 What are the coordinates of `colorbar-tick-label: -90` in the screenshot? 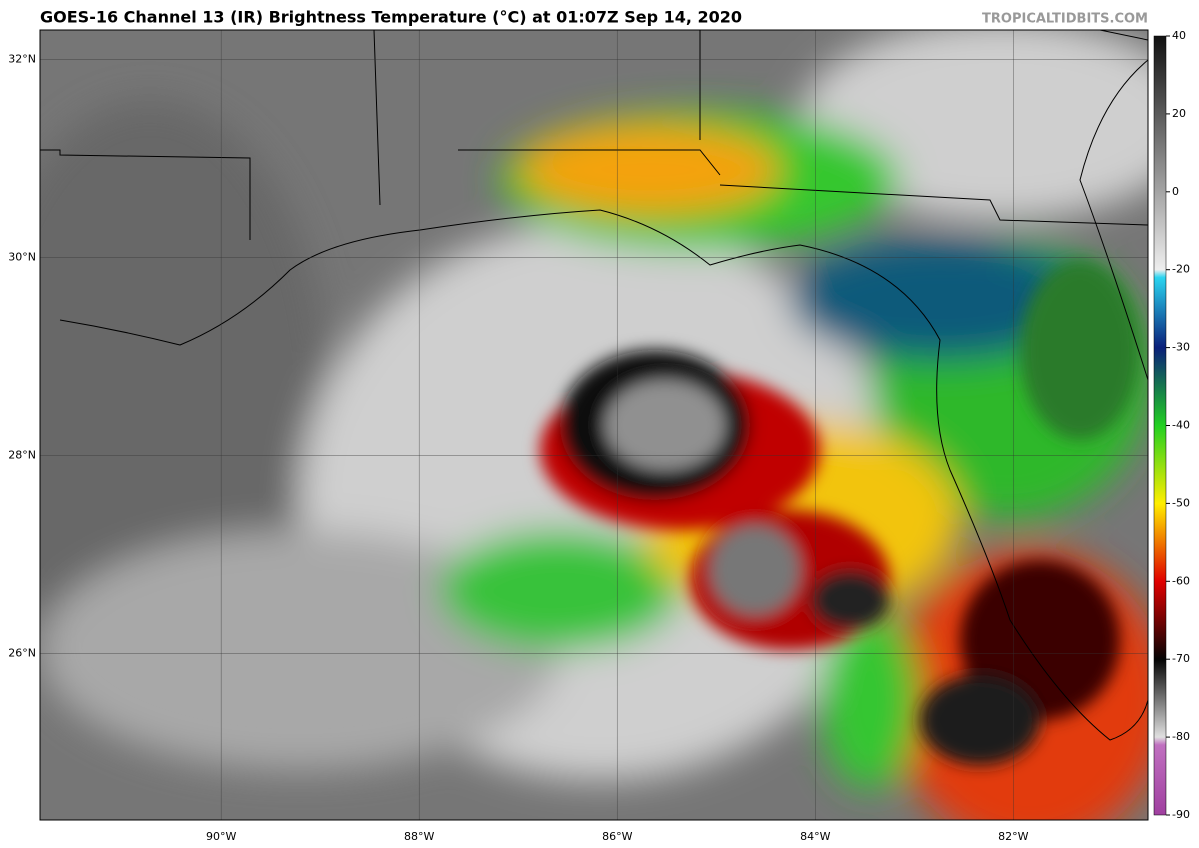 It's located at (1181, 814).